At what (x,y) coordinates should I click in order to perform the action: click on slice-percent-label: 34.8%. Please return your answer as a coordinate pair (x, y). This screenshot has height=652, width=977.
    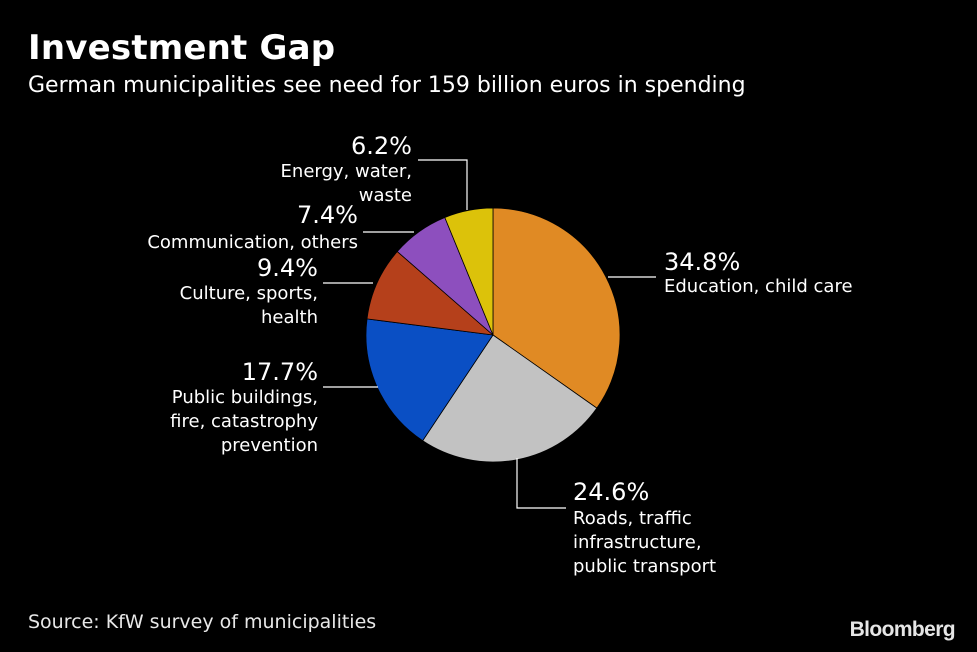
    Looking at the image, I should click on (702, 262).